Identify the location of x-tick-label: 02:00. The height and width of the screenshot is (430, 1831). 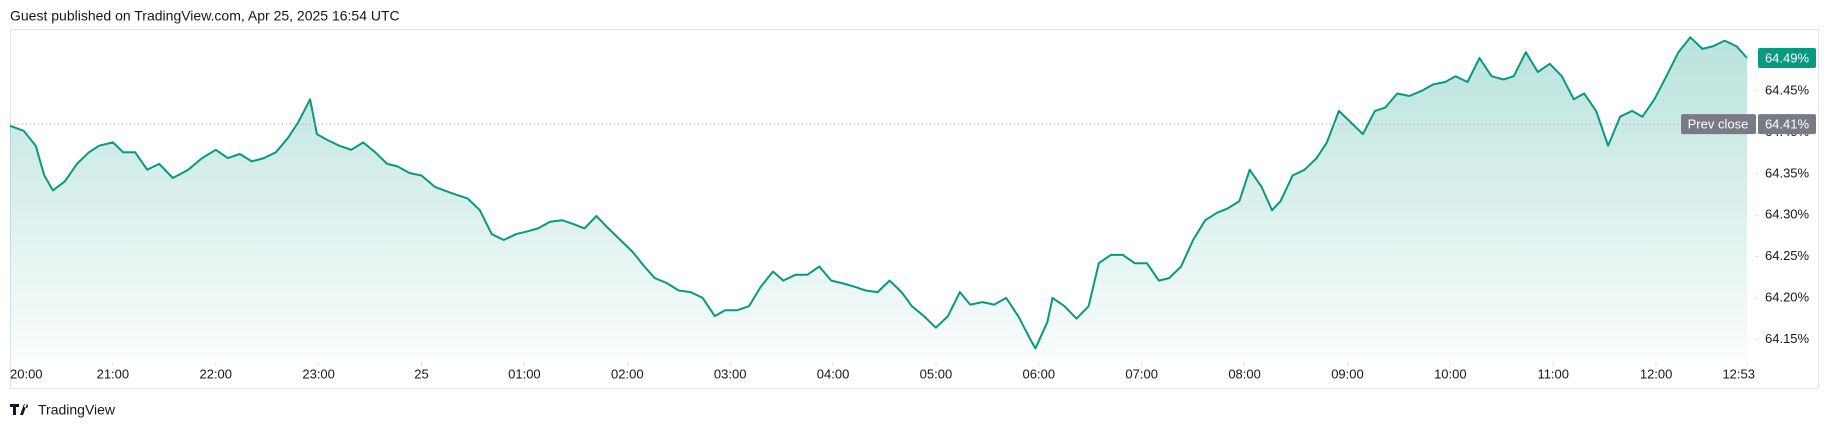
(627, 373).